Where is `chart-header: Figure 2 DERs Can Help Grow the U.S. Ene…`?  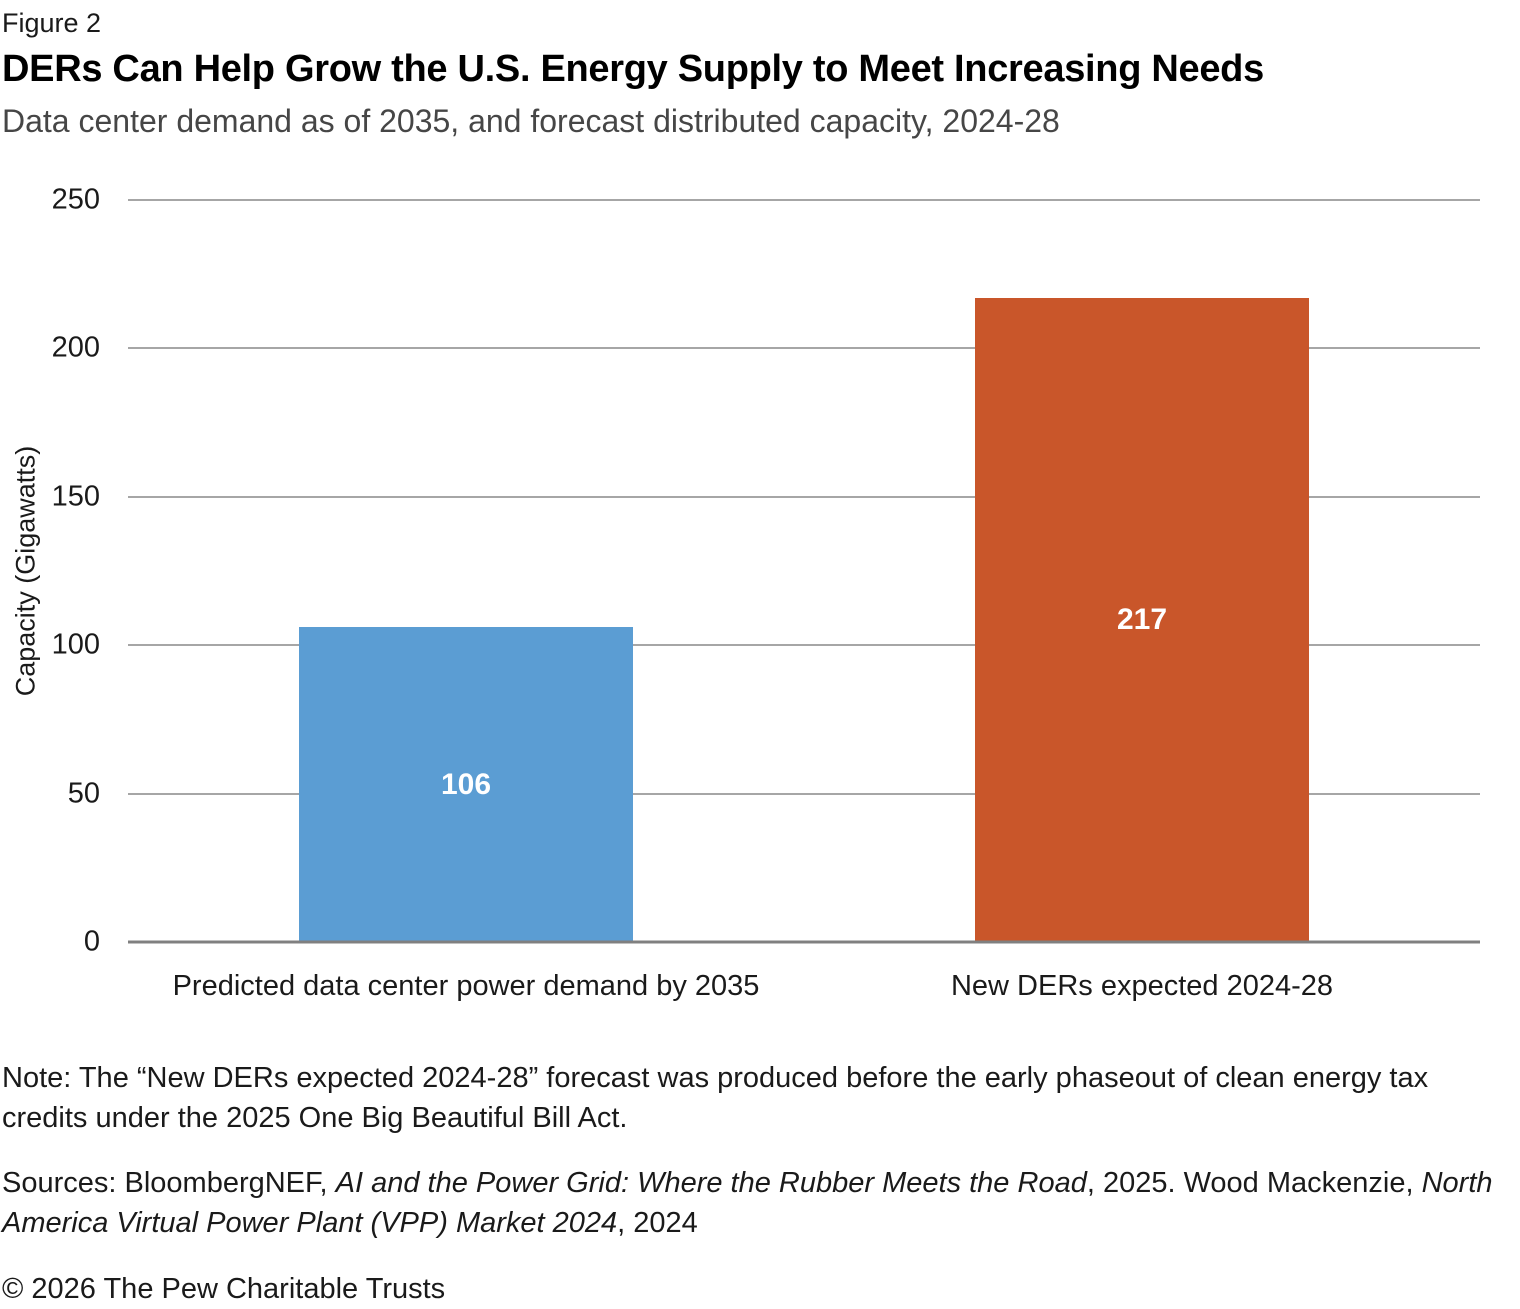
chart-header: Figure 2 DERs Can Help Grow the U.S. Ene… is located at coordinates (760, 70).